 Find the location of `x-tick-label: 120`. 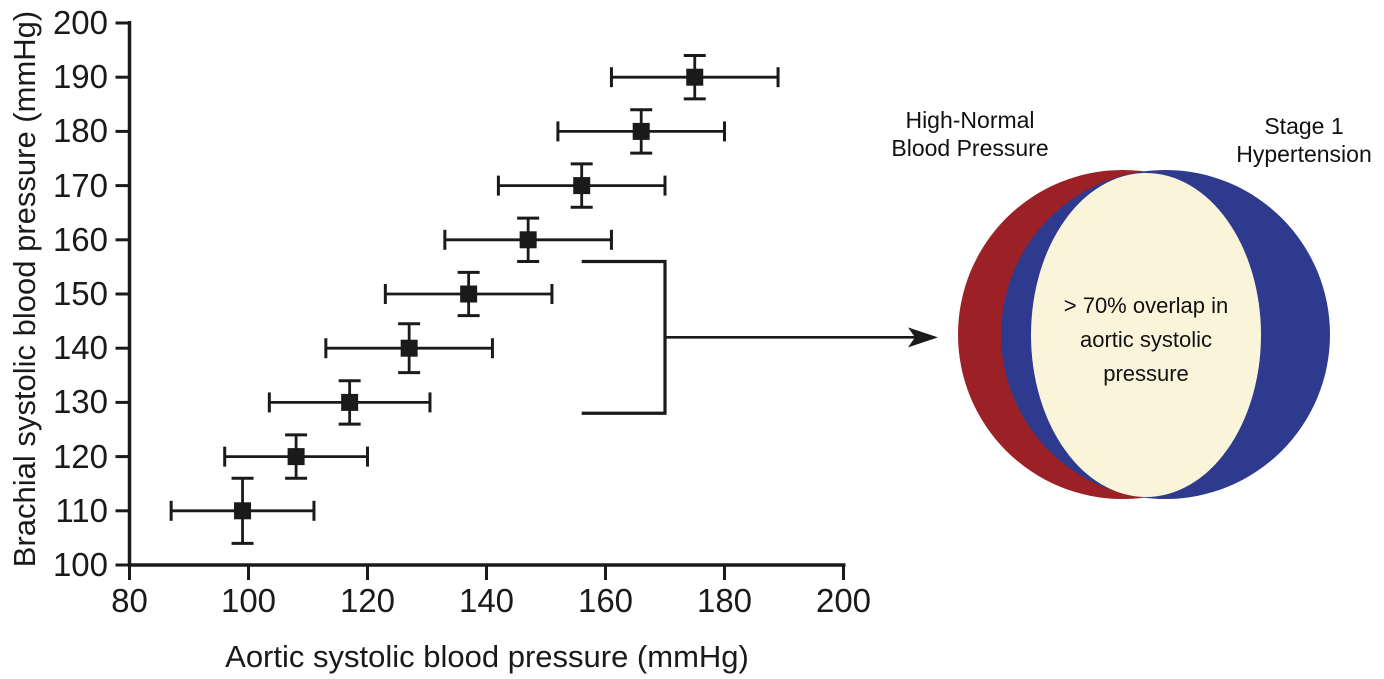

x-tick-label: 120 is located at coordinates (367, 600).